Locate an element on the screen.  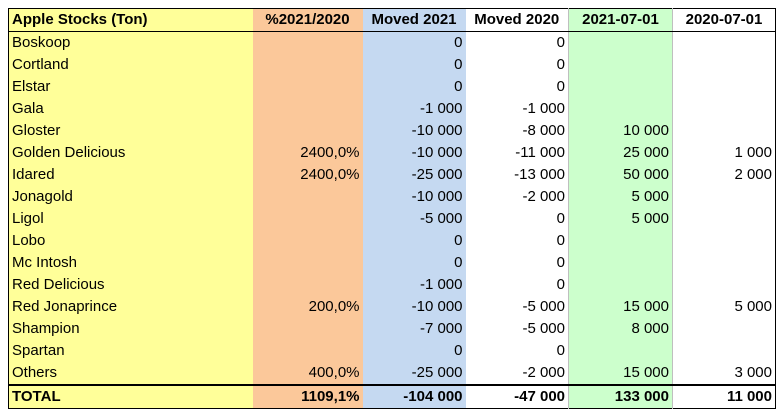
table-row: Spartan 0 0 is located at coordinates (392, 351).